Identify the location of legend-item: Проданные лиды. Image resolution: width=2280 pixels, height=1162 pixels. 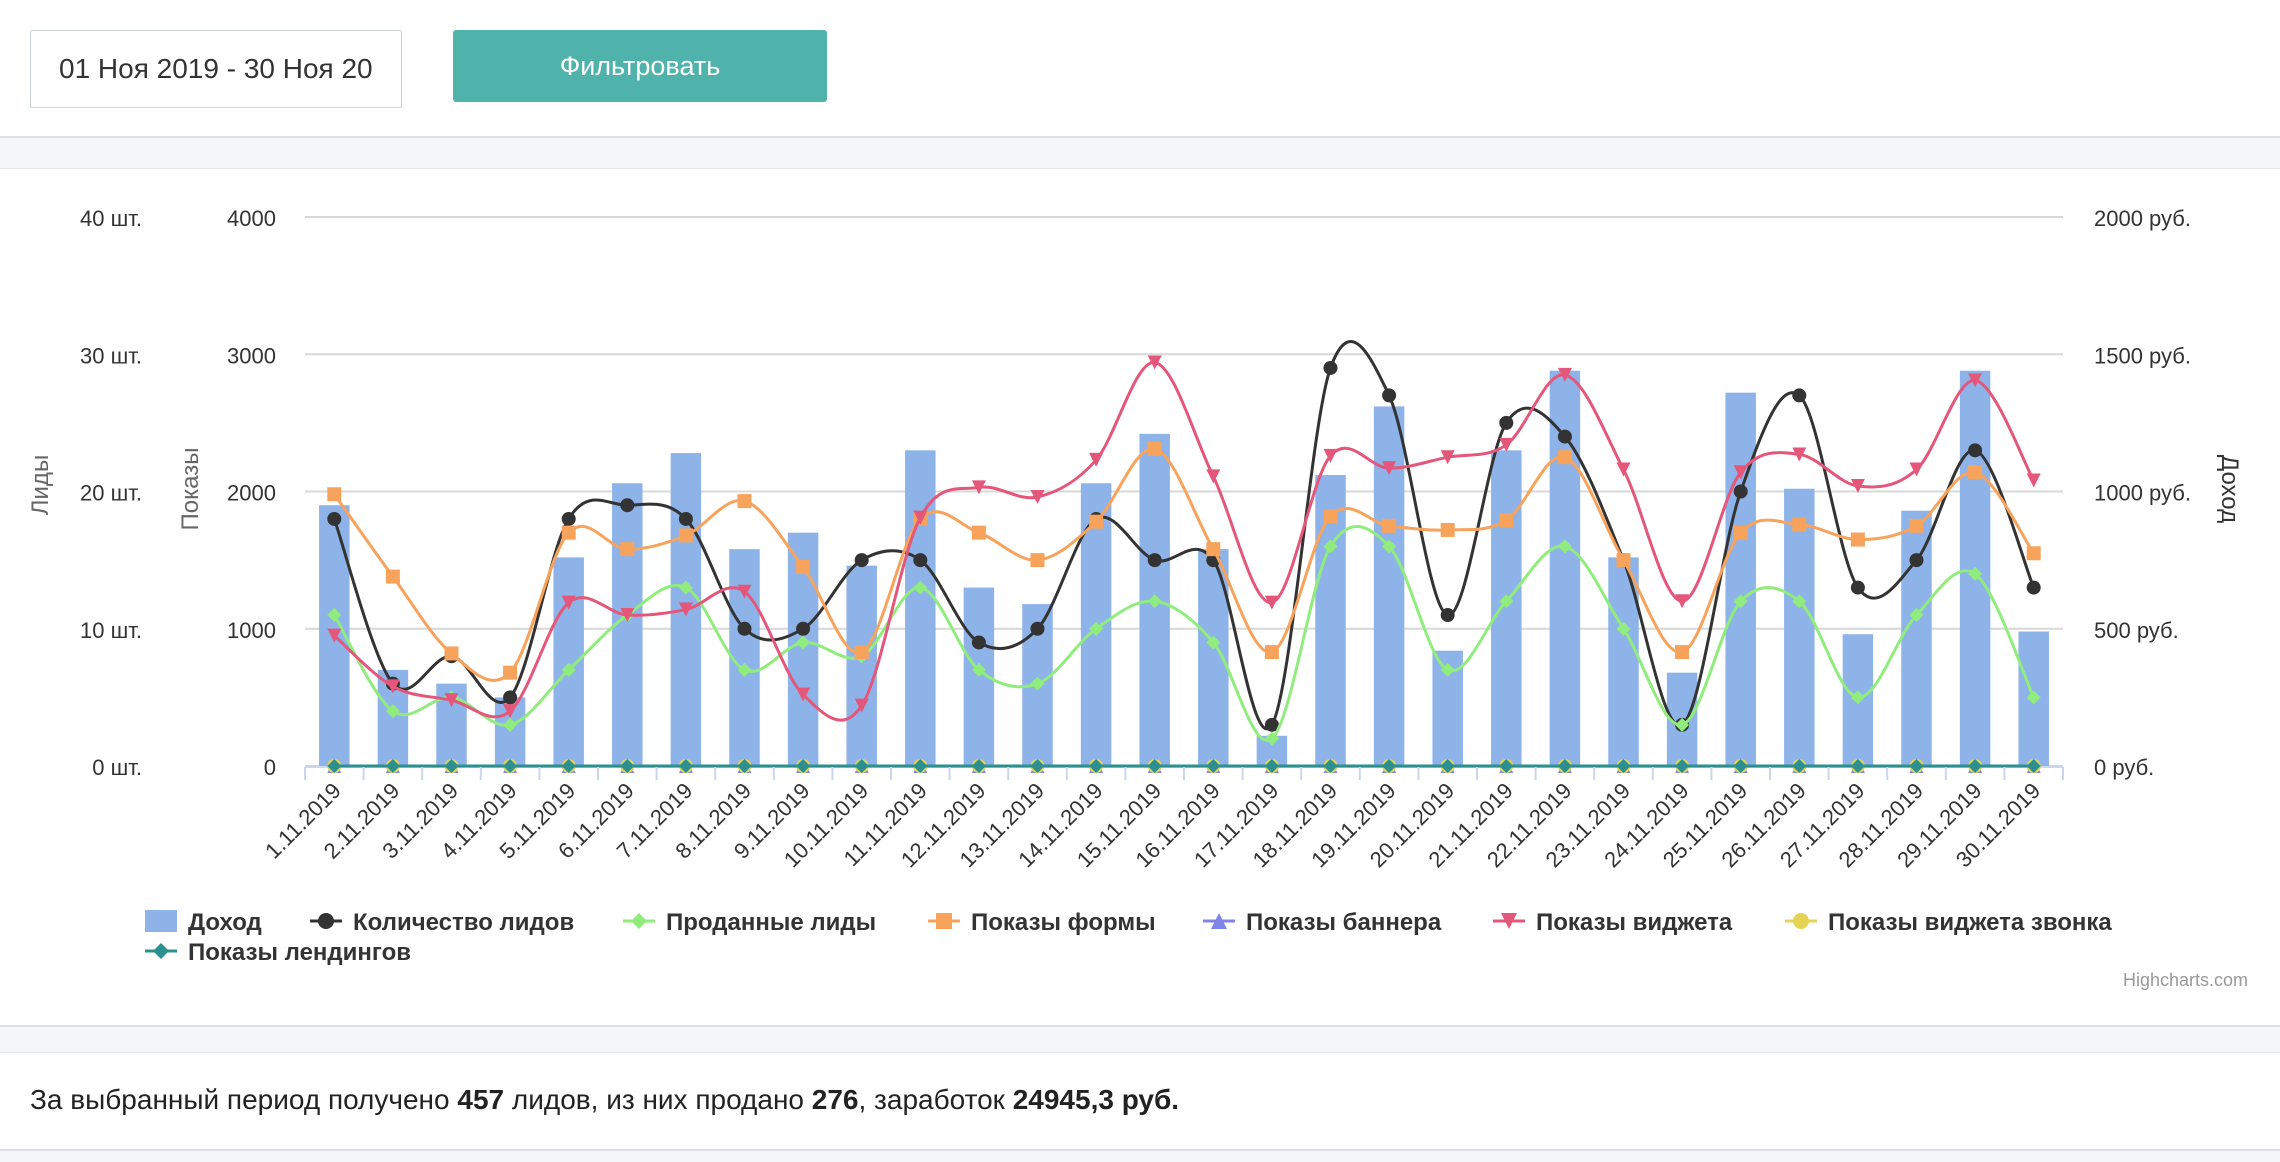
(749, 922).